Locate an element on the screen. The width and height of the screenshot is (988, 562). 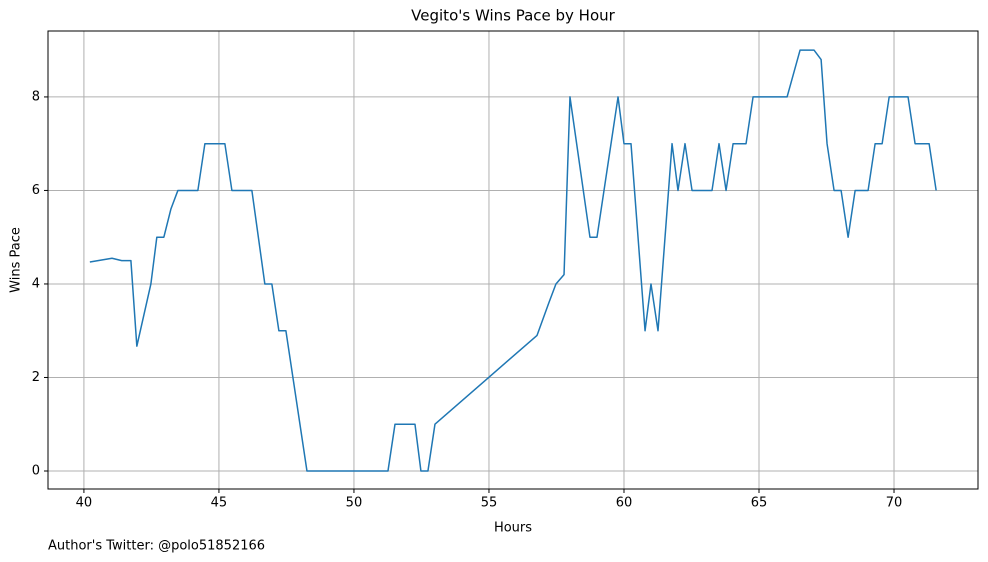
y-tick-label: 0 is located at coordinates (36, 470).